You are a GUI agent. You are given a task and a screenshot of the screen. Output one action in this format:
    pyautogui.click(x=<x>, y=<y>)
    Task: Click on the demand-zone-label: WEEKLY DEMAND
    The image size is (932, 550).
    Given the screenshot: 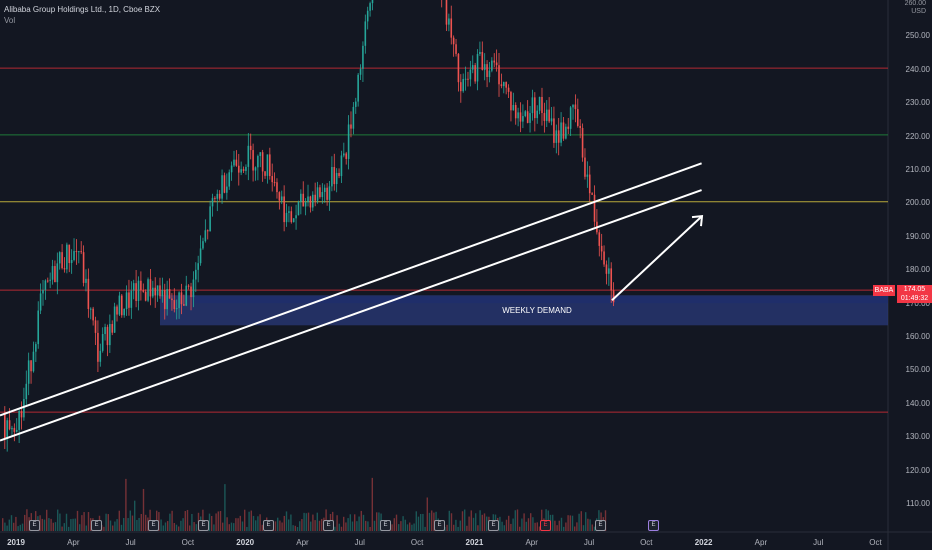 What is the action you would take?
    pyautogui.click(x=537, y=310)
    